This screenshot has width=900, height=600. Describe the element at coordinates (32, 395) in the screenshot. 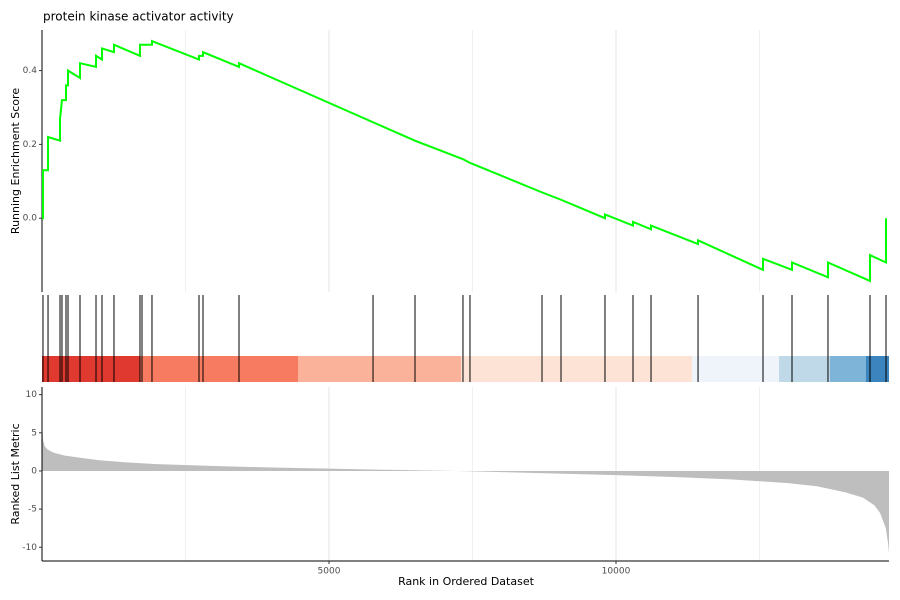

I see `y-tick-label: 10` at that location.